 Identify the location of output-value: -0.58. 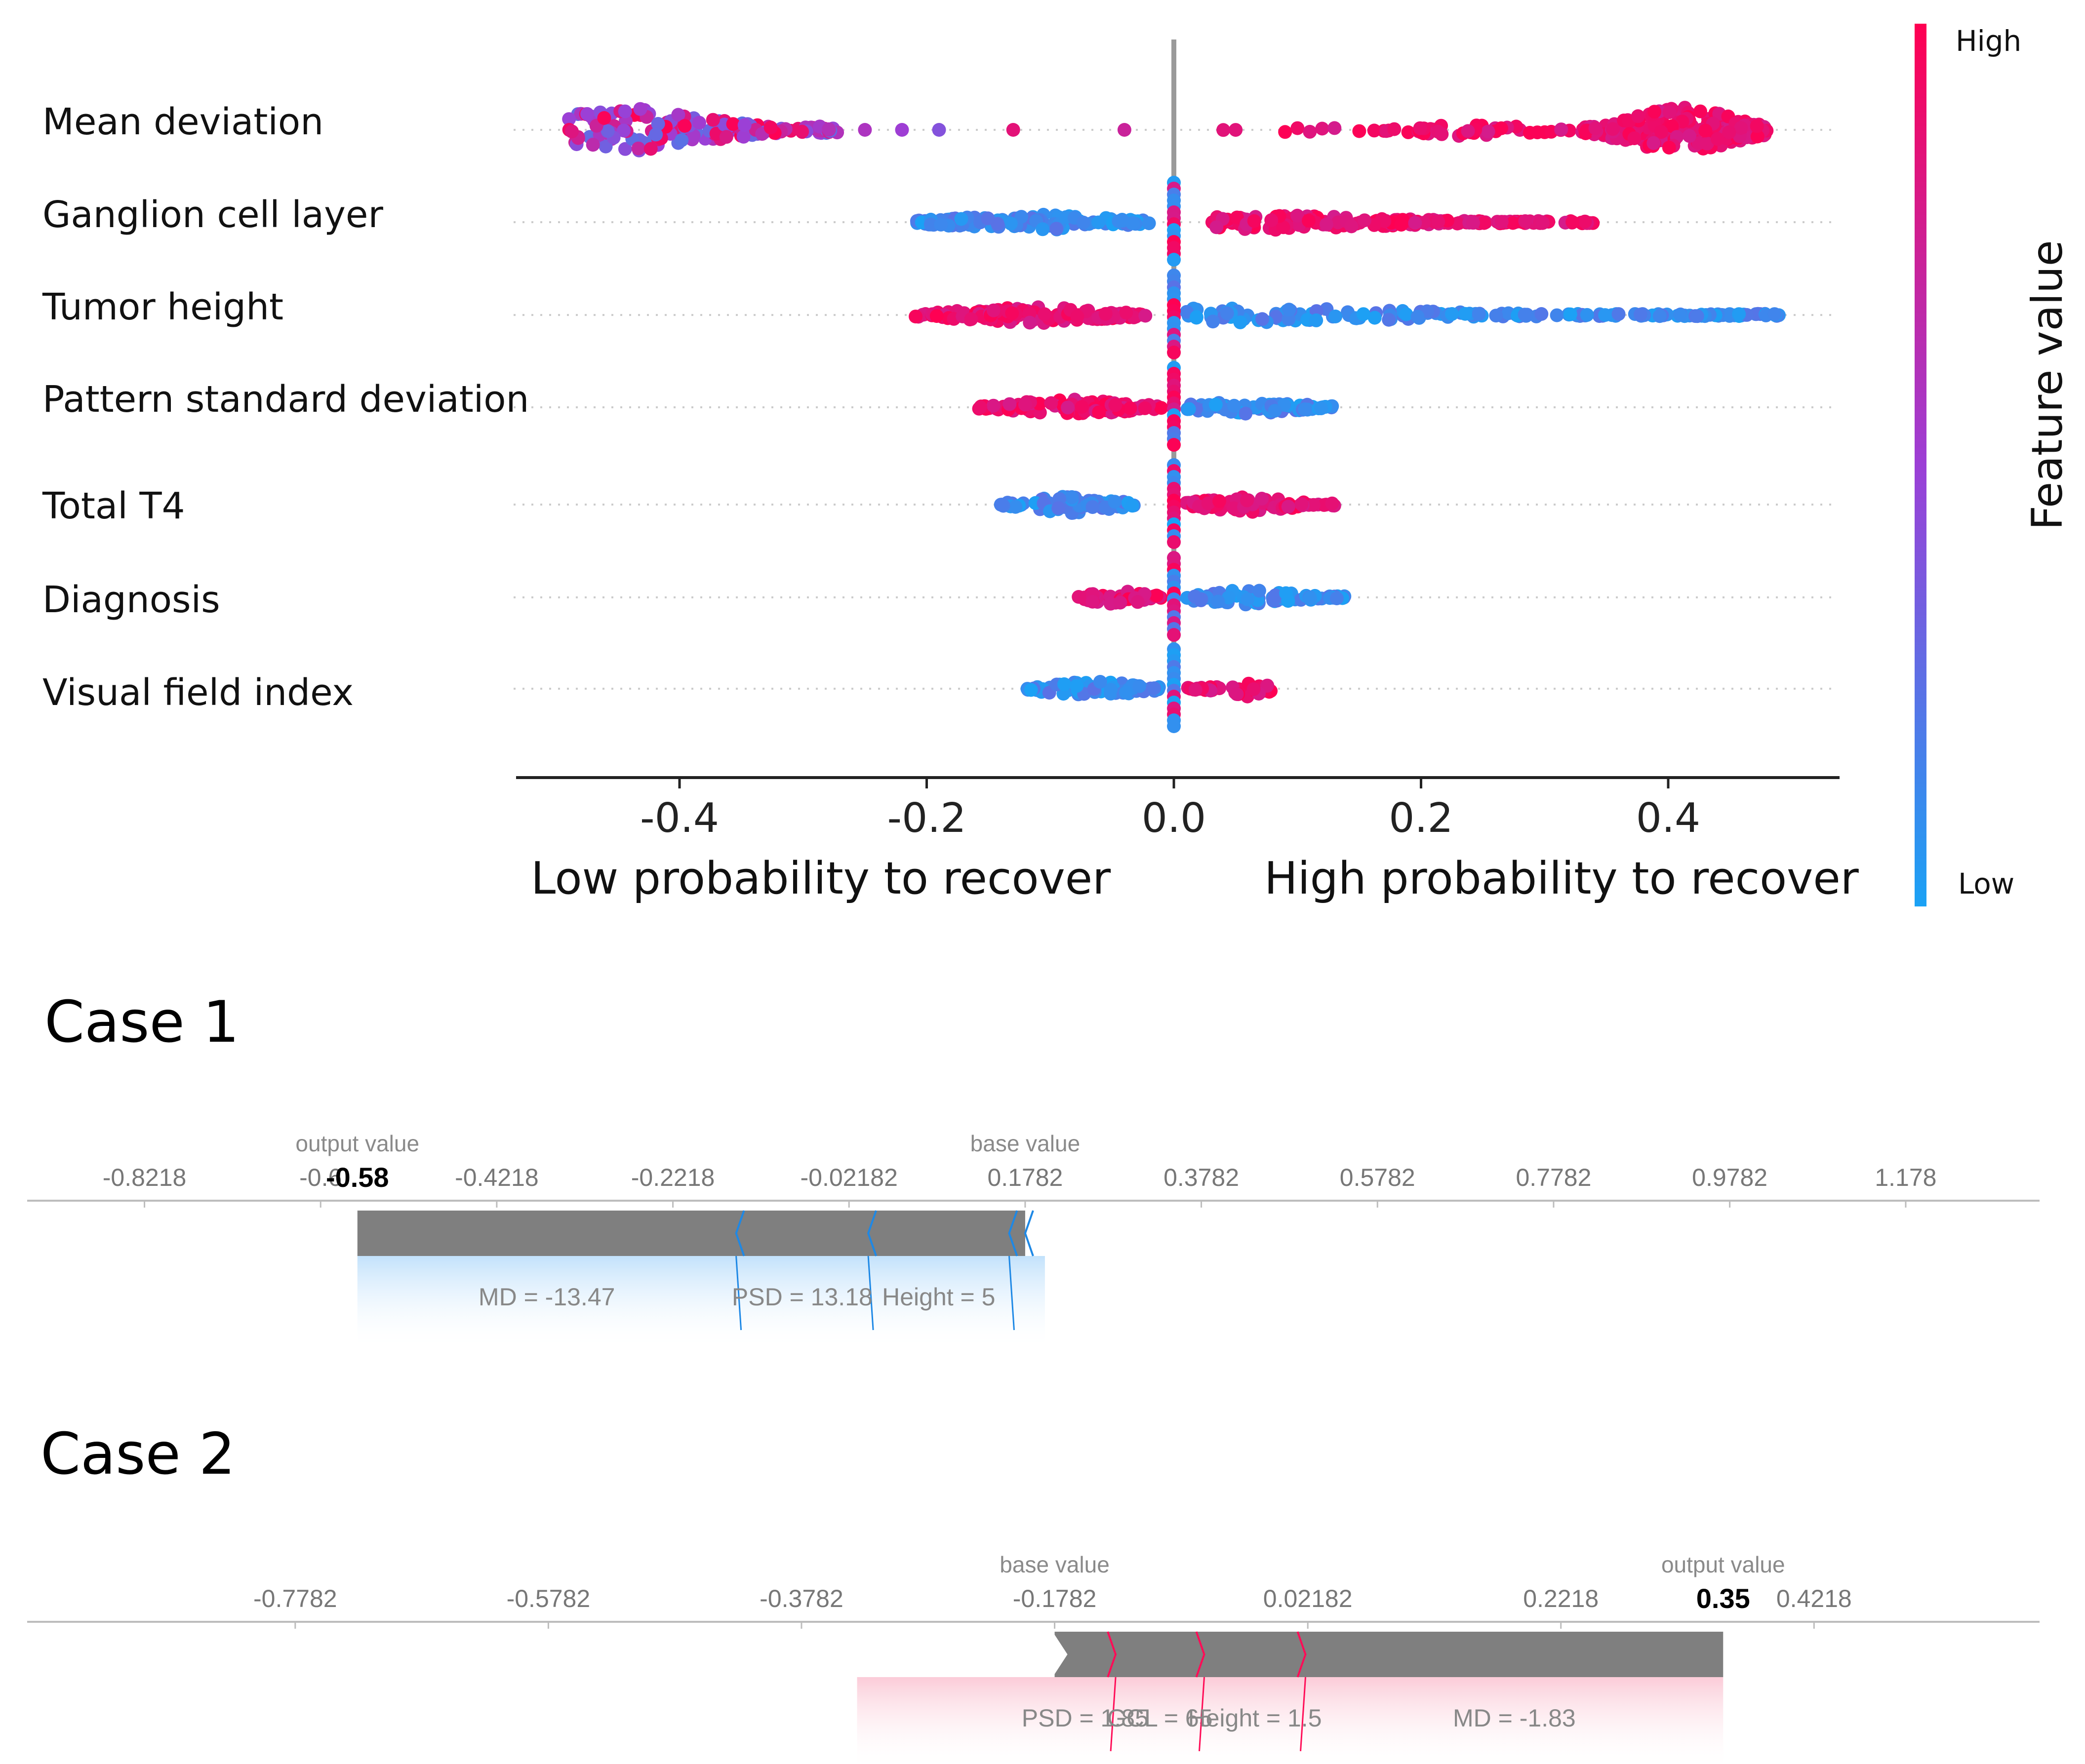
(357, 1177).